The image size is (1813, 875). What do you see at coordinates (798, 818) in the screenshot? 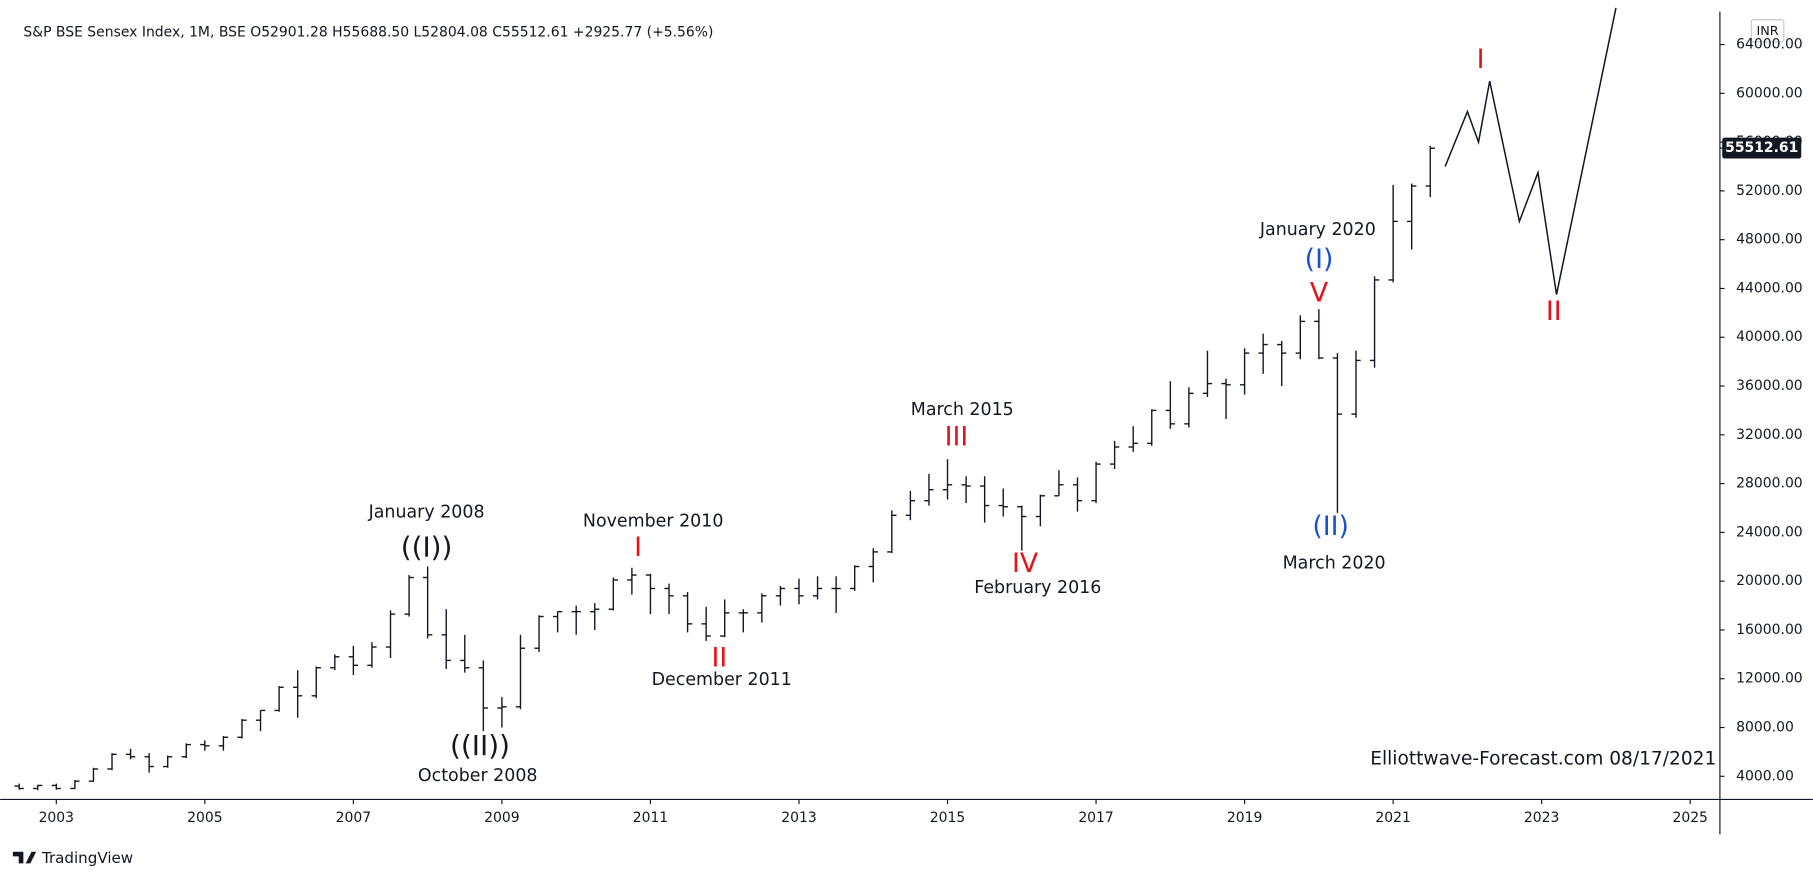
I see `x-tick-label: 2013` at bounding box center [798, 818].